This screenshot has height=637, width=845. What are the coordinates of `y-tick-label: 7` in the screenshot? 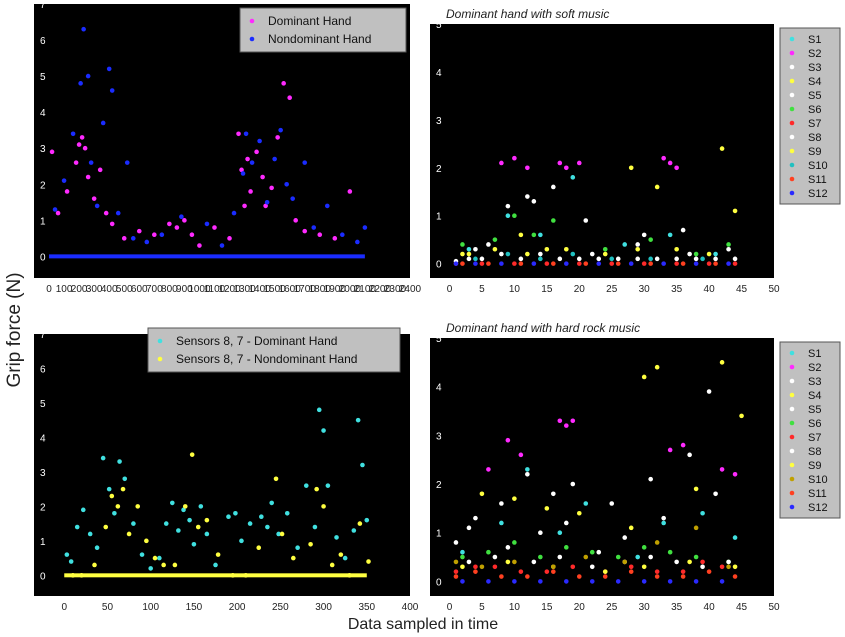 It's located at (43, 5).